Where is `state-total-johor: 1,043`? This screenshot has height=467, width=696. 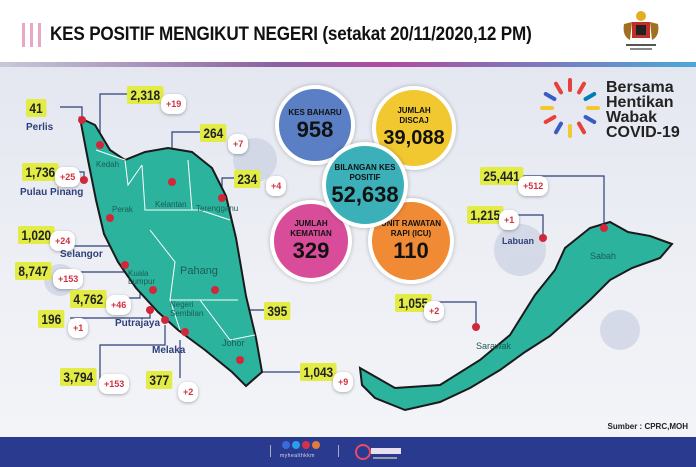 state-total-johor: 1,043 is located at coordinates (318, 372).